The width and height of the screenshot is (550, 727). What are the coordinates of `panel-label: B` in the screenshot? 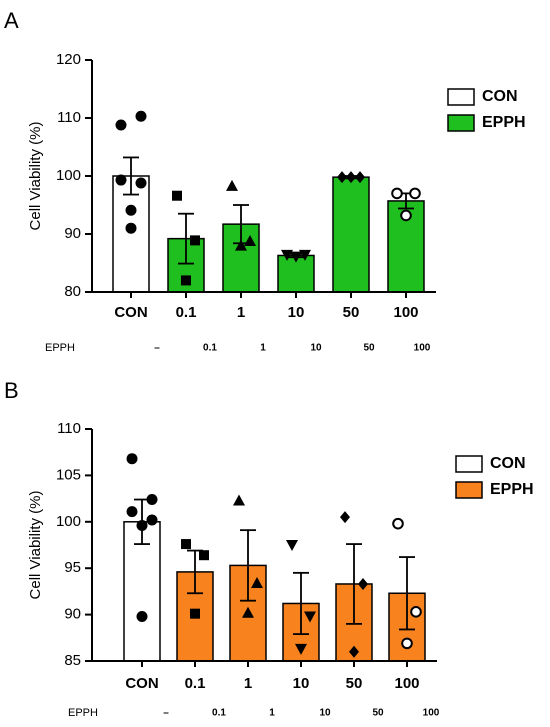 It's located at (11, 390).